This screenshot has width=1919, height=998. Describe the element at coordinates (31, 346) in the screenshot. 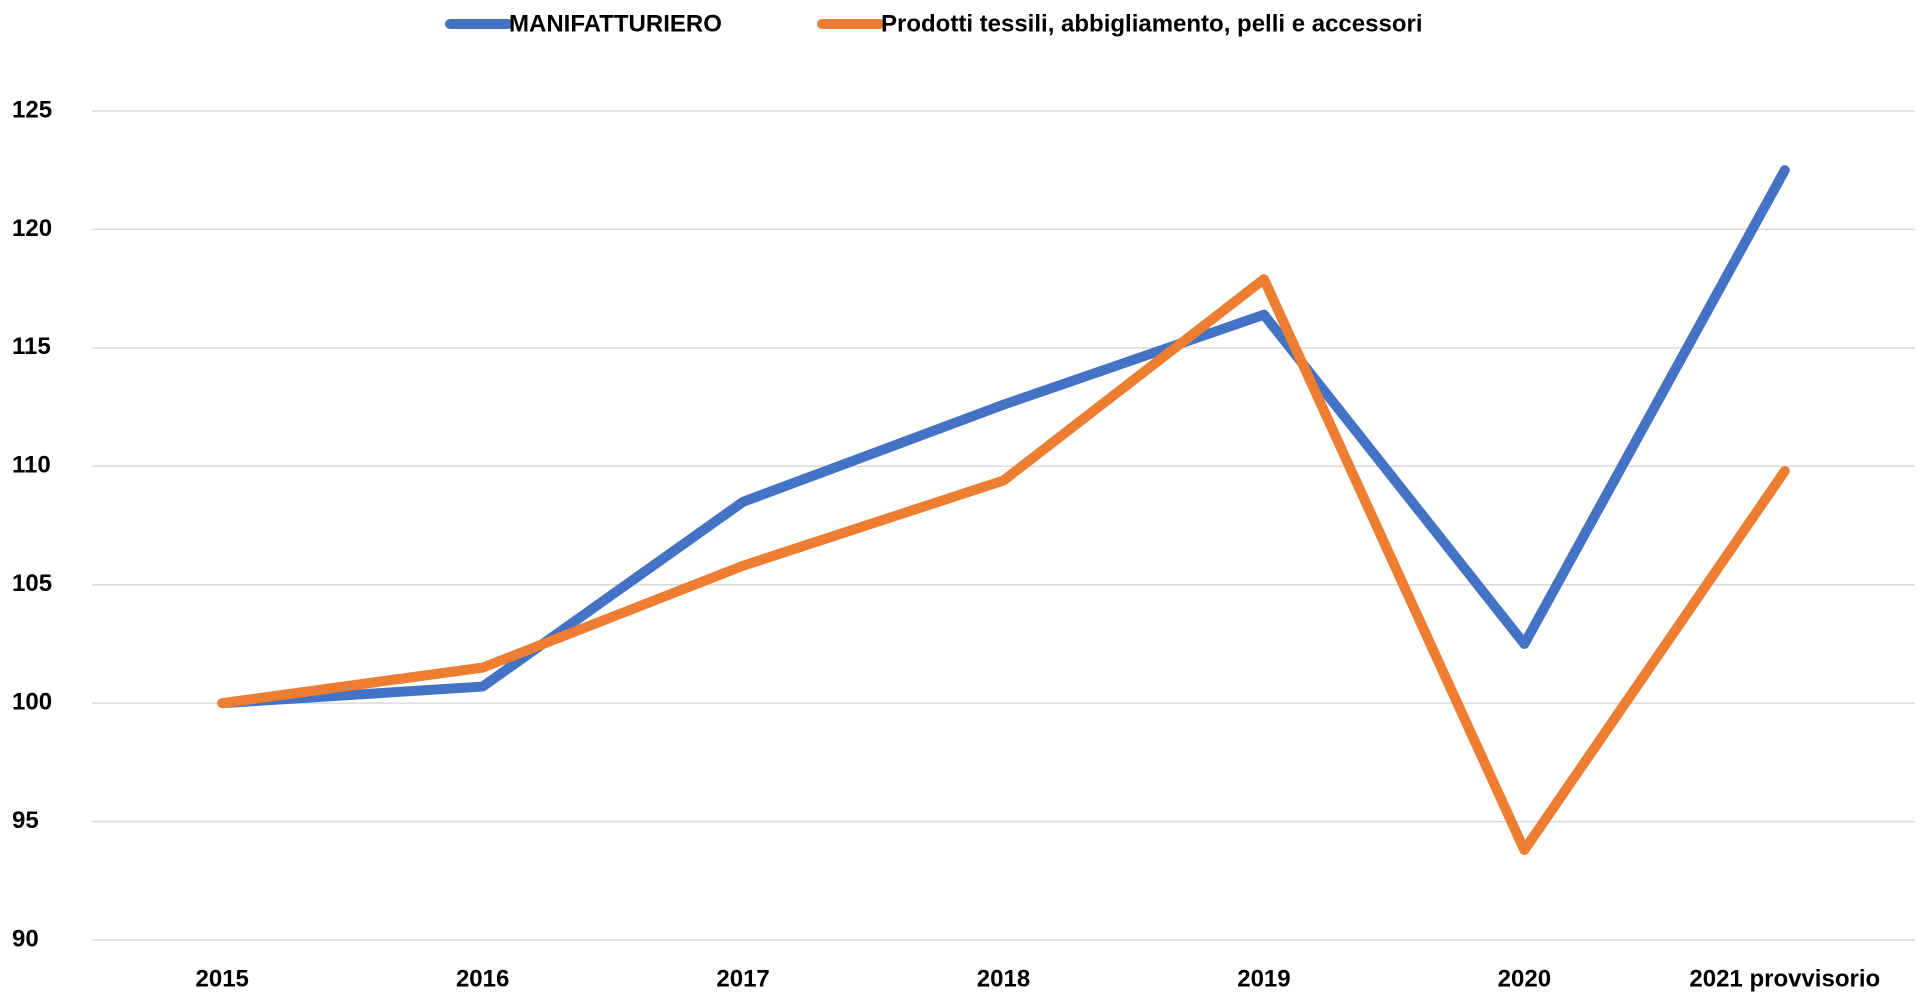

I see `y-tick-label: 115` at that location.